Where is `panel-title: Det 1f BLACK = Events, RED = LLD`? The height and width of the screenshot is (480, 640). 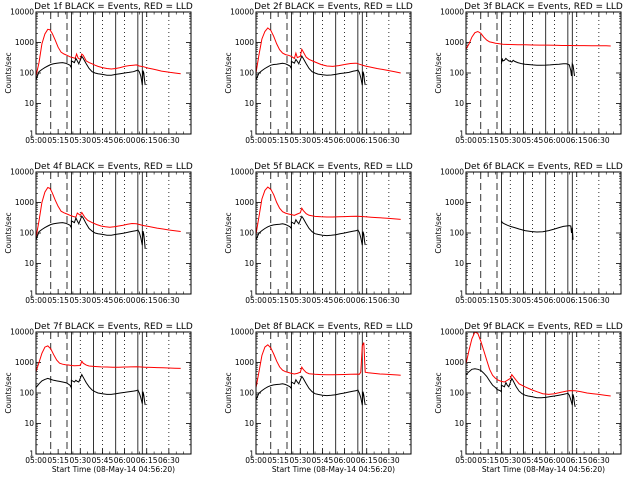 panel-title: Det 1f BLACK = Events, RED = LLD is located at coordinates (113, 7).